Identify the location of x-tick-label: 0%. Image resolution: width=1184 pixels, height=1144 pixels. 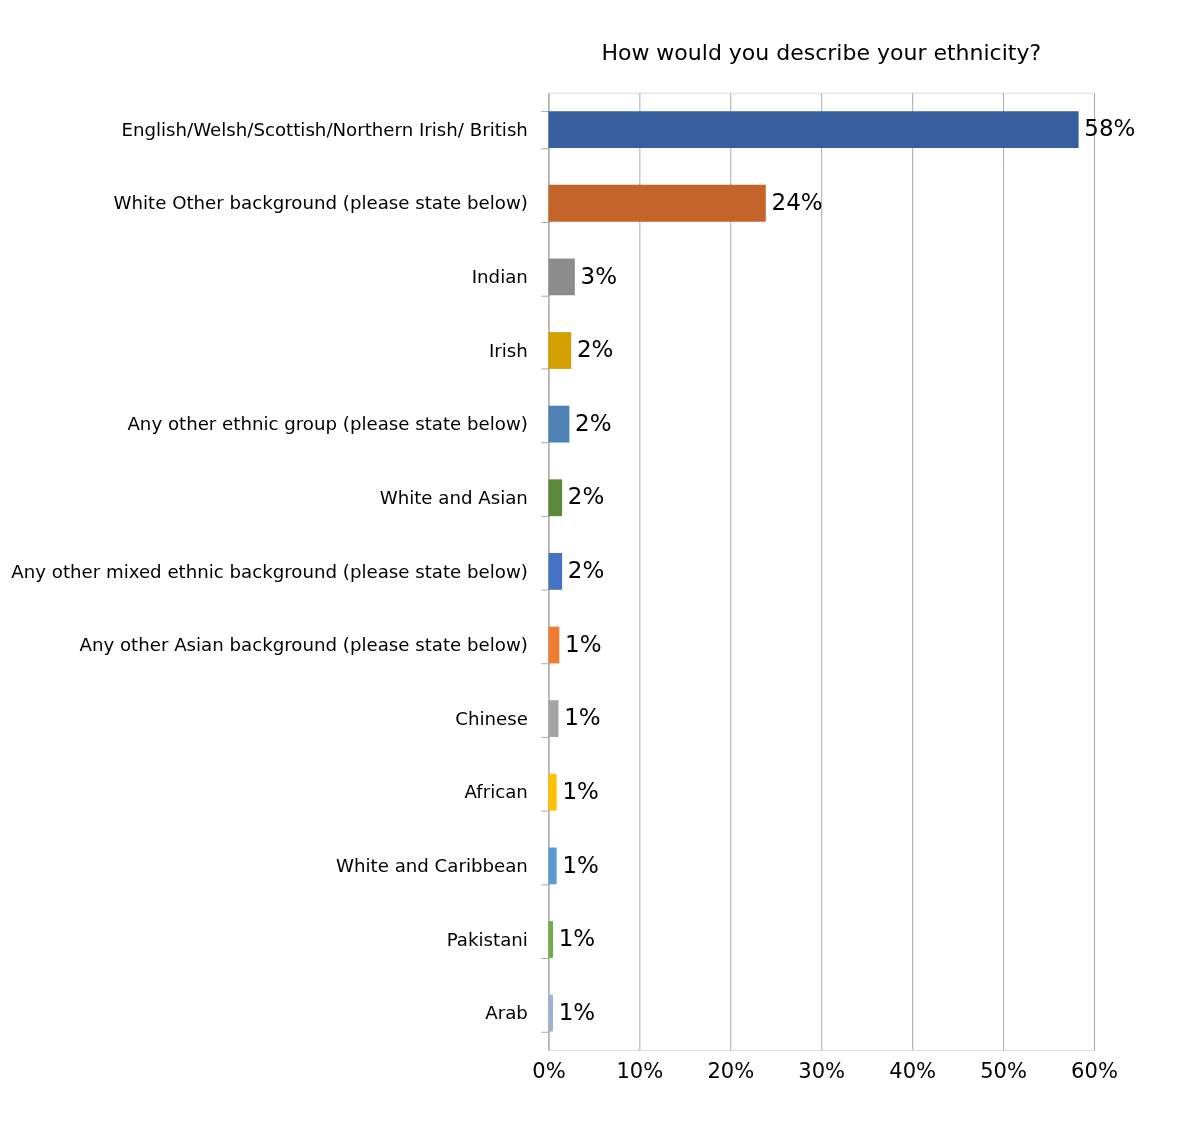
(549, 1071).